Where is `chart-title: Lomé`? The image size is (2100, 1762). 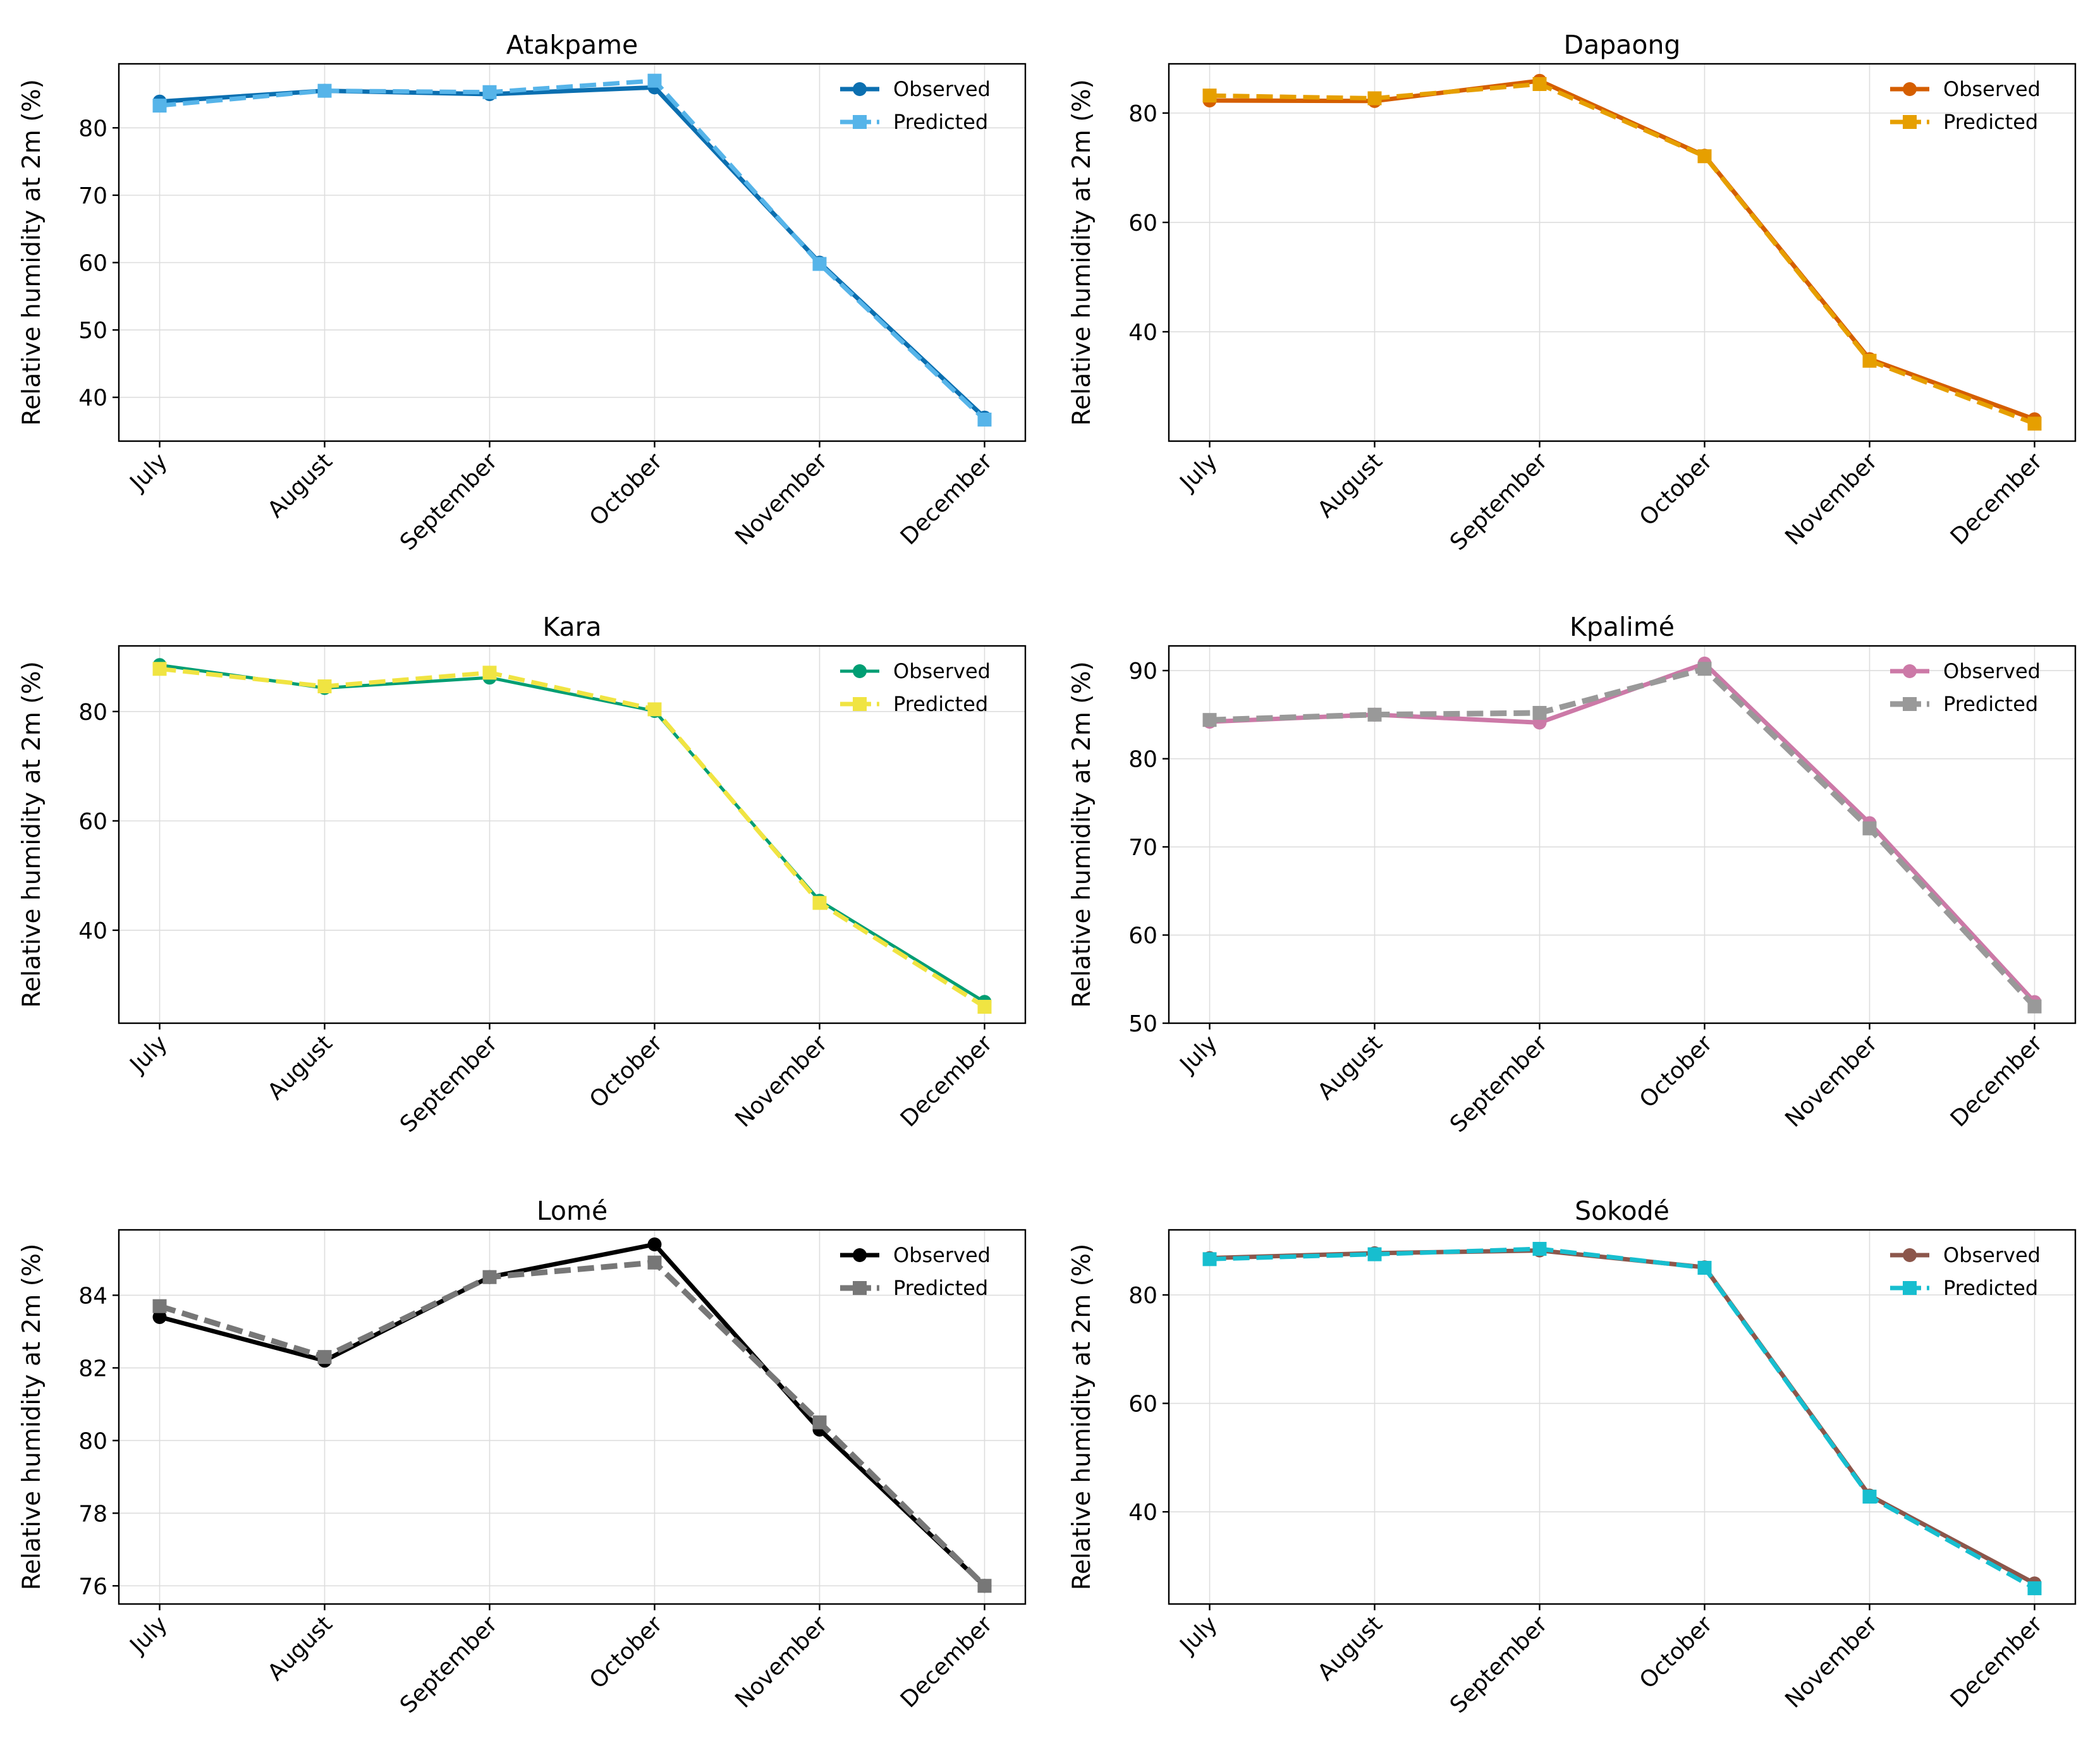 chart-title: Lomé is located at coordinates (572, 1211).